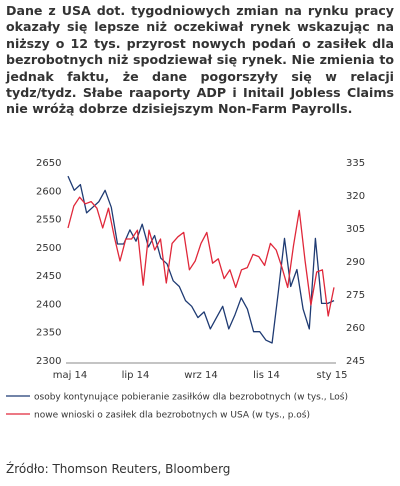  What do you see at coordinates (355, 295) in the screenshot?
I see `y-right-tick-label-2: 275` at bounding box center [355, 295].